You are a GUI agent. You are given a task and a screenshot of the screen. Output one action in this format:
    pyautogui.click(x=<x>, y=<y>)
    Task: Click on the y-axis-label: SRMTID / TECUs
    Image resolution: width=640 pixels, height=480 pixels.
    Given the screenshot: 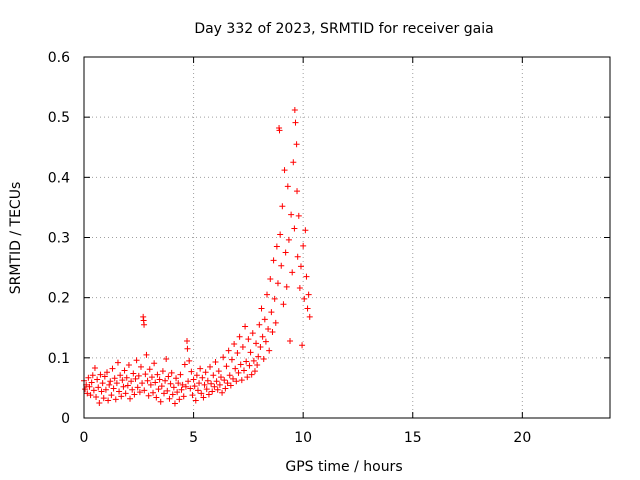 What is the action you would take?
    pyautogui.click(x=16, y=238)
    